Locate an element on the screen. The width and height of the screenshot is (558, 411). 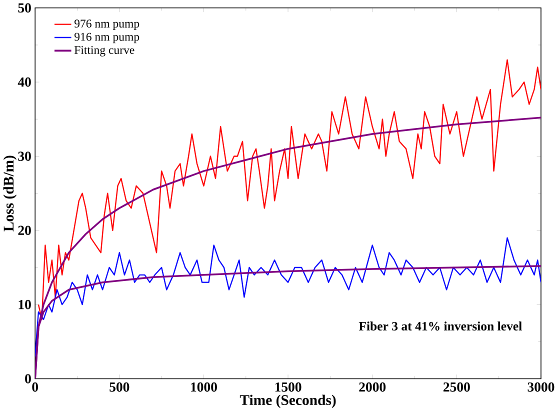
x-tick-label: 2500 is located at coordinates (456, 387).